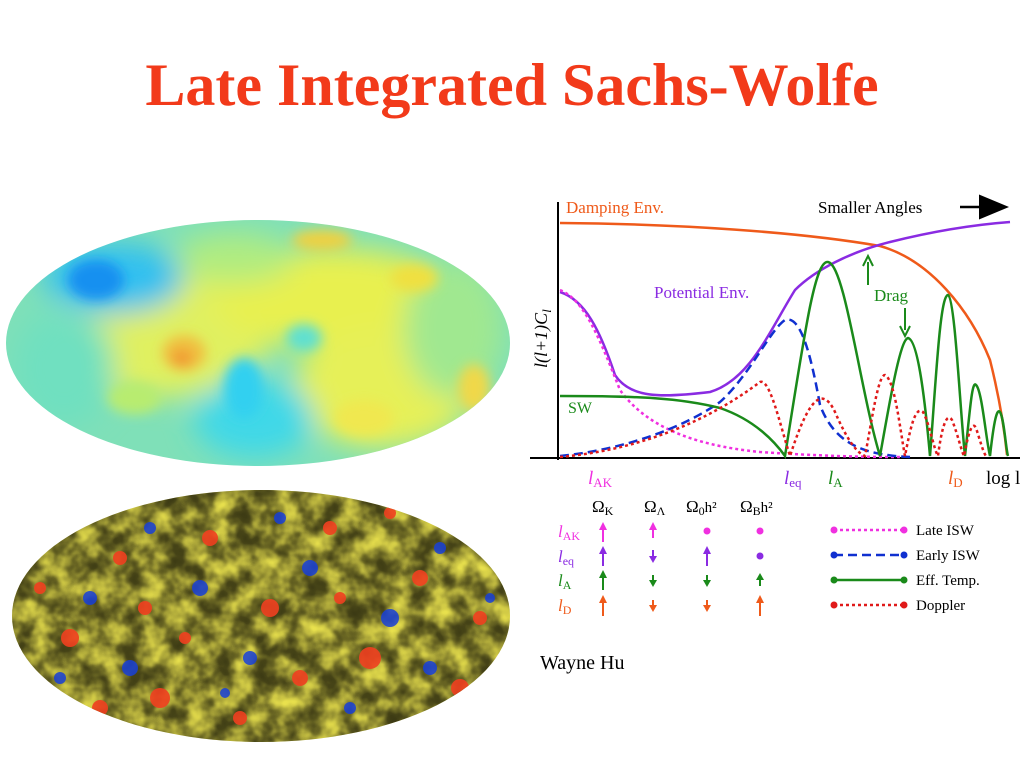 The height and width of the screenshot is (768, 1024). I want to click on tick-l-d: lD, so click(955, 479).